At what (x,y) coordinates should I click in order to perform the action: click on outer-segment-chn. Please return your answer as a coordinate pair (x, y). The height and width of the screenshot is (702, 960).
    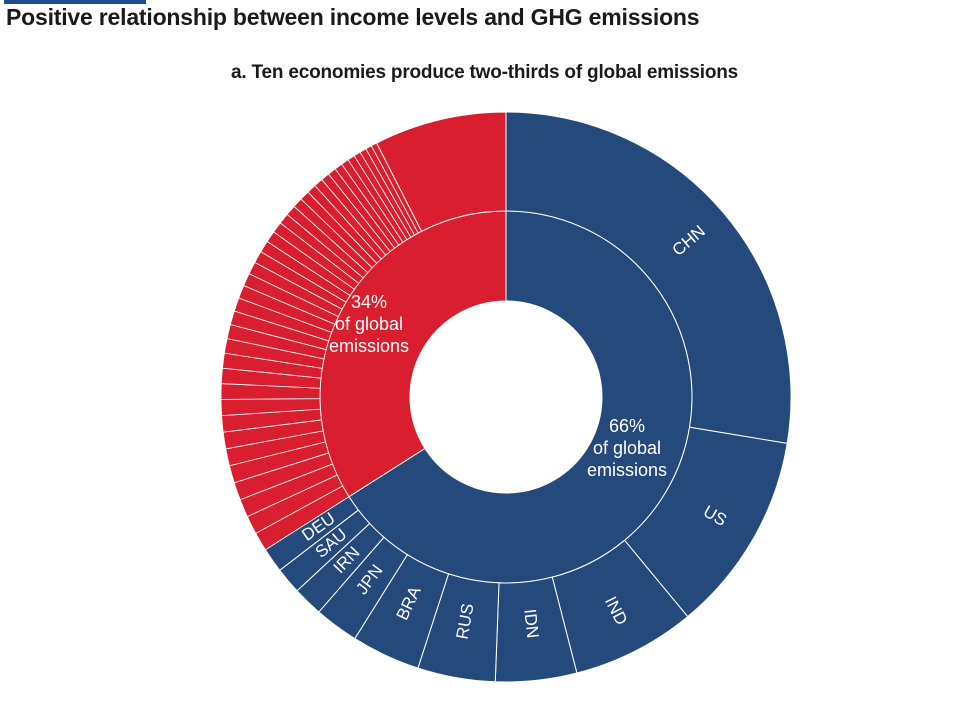
    Looking at the image, I should click on (648, 277).